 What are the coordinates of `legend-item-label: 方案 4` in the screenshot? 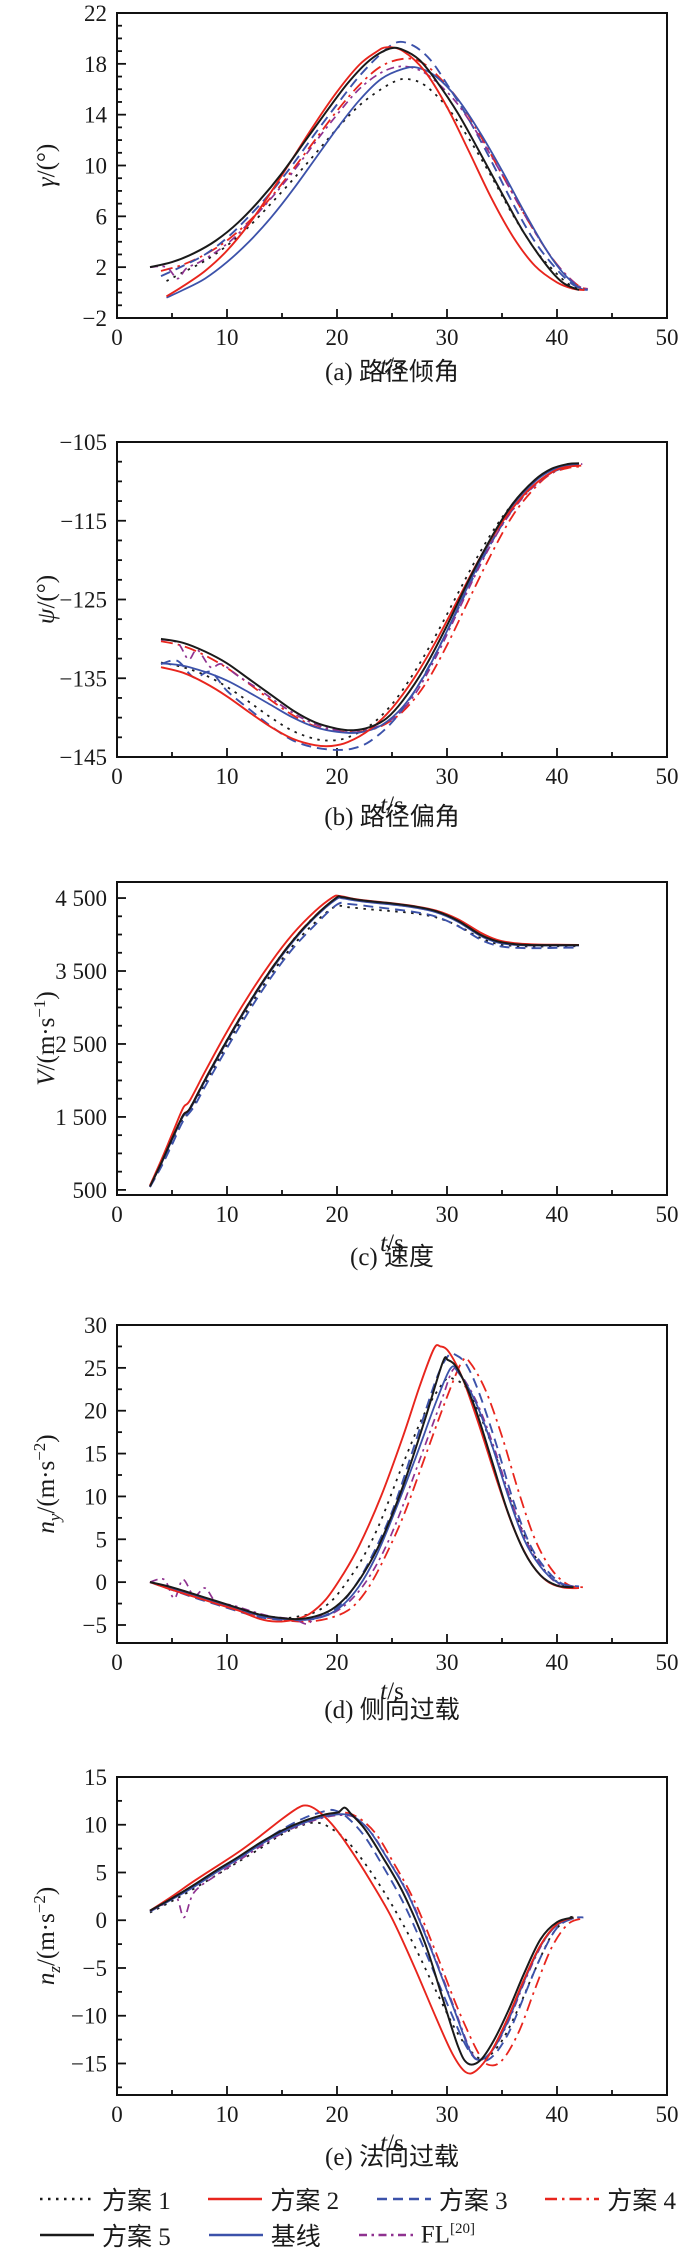 It's located at (641, 2201).